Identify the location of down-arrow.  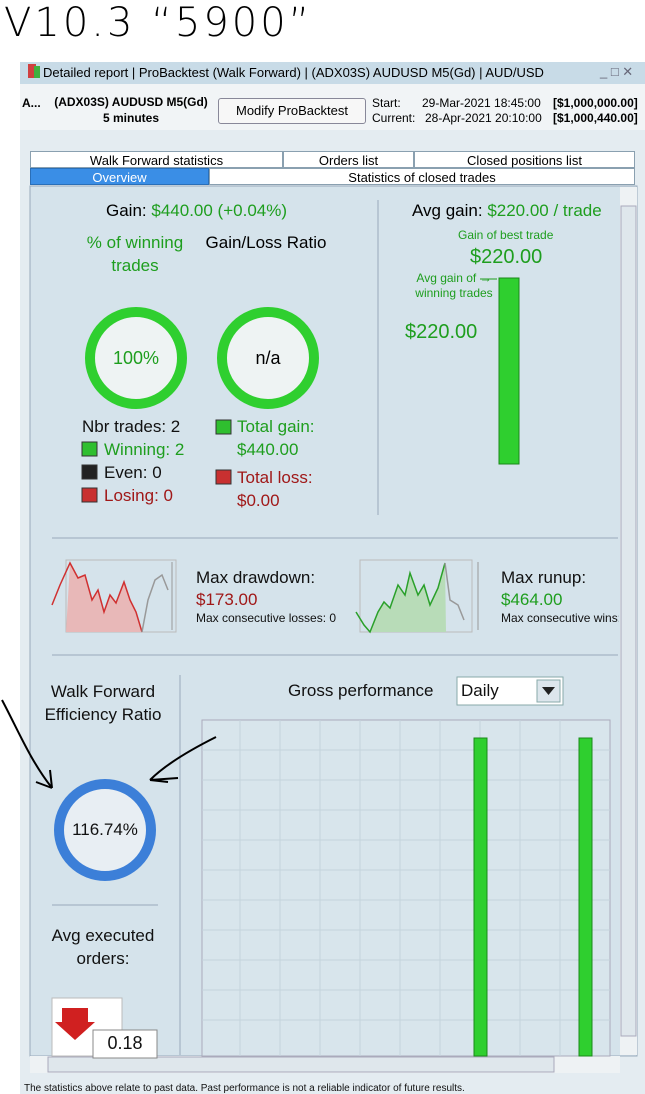
(75, 1024).